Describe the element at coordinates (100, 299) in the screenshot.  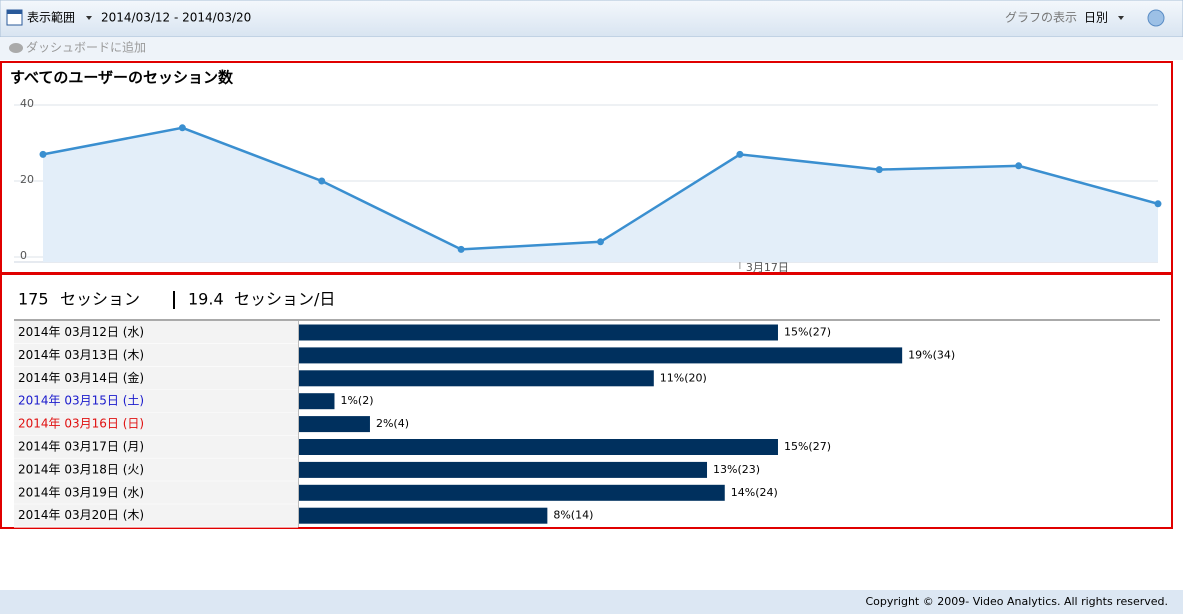
I see `total-unit: セッション` at that location.